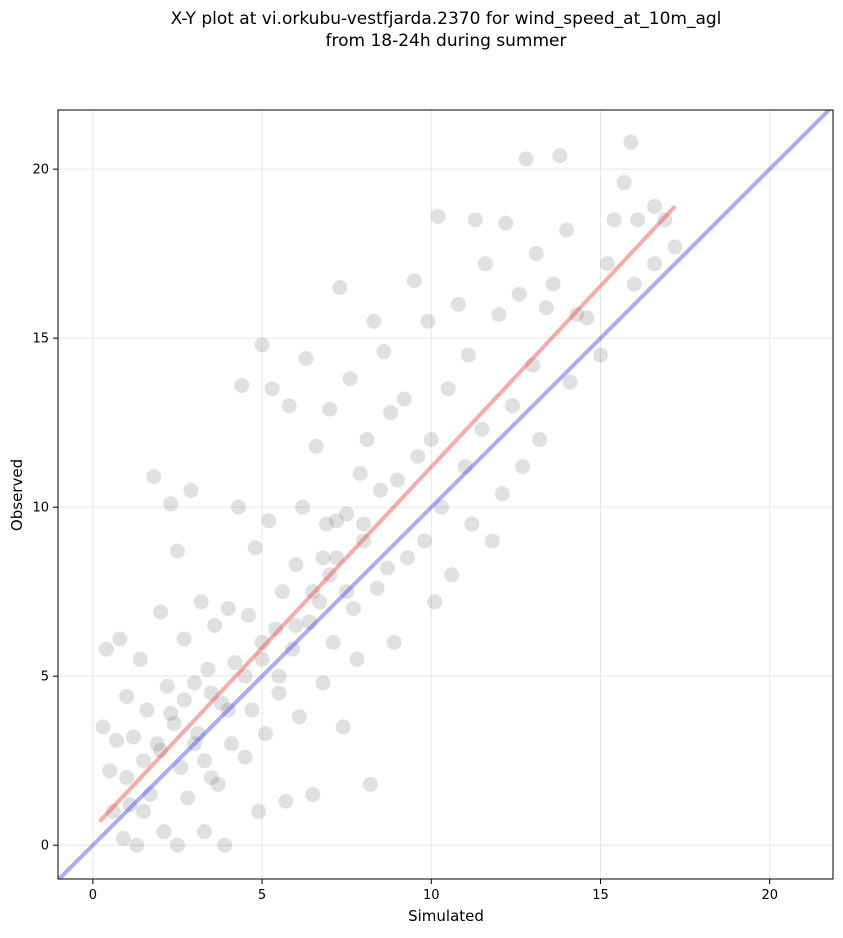  Describe the element at coordinates (769, 895) in the screenshot. I see `x-tick-label: 20` at that location.